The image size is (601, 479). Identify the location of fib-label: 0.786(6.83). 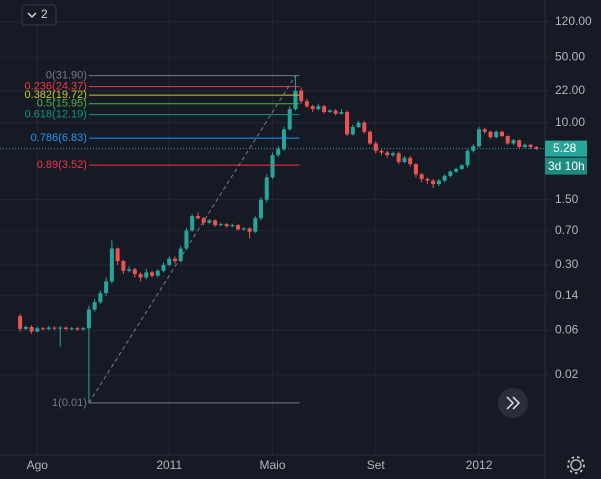
(59, 138).